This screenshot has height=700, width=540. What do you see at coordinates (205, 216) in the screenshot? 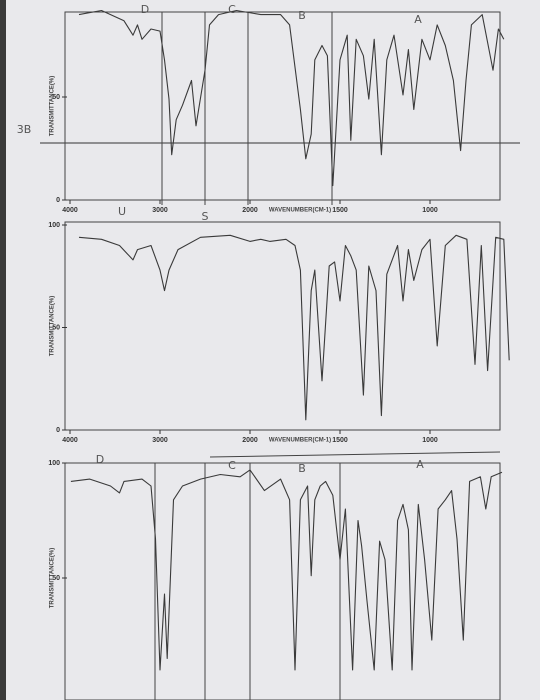
I see `handwritten-note: S` at bounding box center [205, 216].